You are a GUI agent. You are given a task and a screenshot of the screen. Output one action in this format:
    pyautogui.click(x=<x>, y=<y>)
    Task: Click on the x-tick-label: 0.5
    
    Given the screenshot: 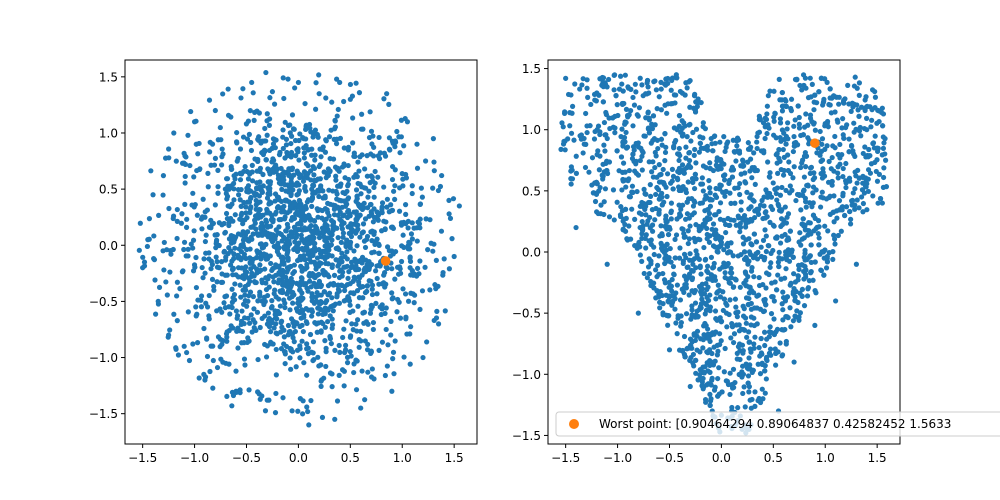 What is the action you would take?
    pyautogui.click(x=350, y=458)
    